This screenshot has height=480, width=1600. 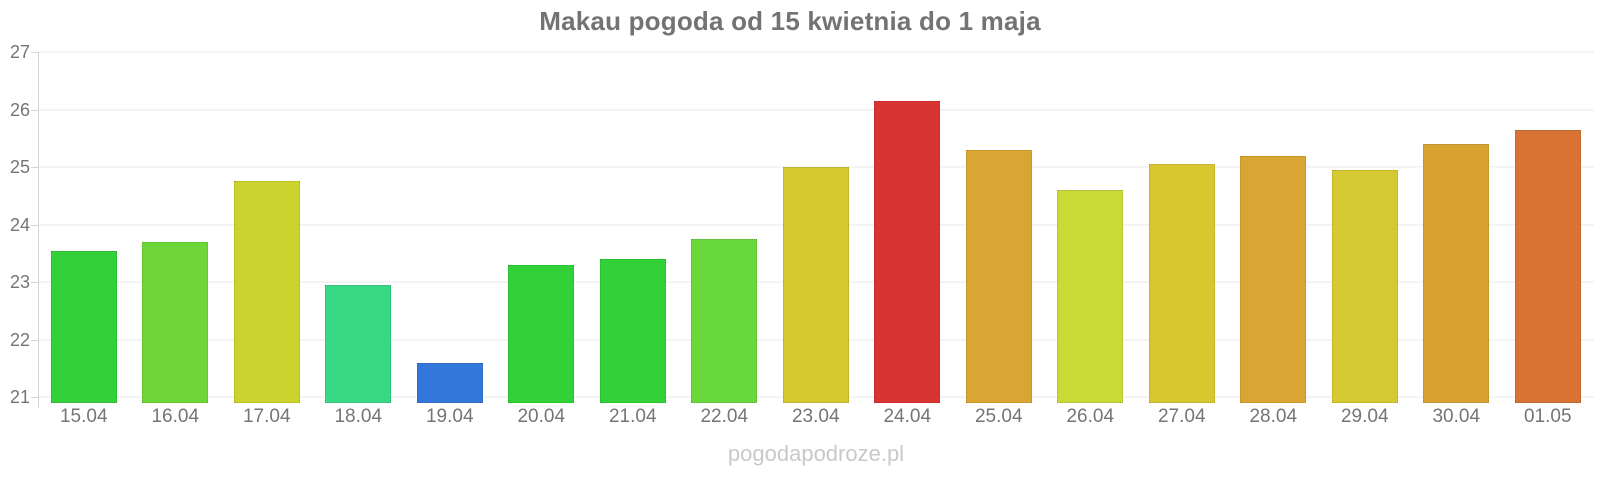 What do you see at coordinates (19, 224) in the screenshot?
I see `y-tick-label: 24` at bounding box center [19, 224].